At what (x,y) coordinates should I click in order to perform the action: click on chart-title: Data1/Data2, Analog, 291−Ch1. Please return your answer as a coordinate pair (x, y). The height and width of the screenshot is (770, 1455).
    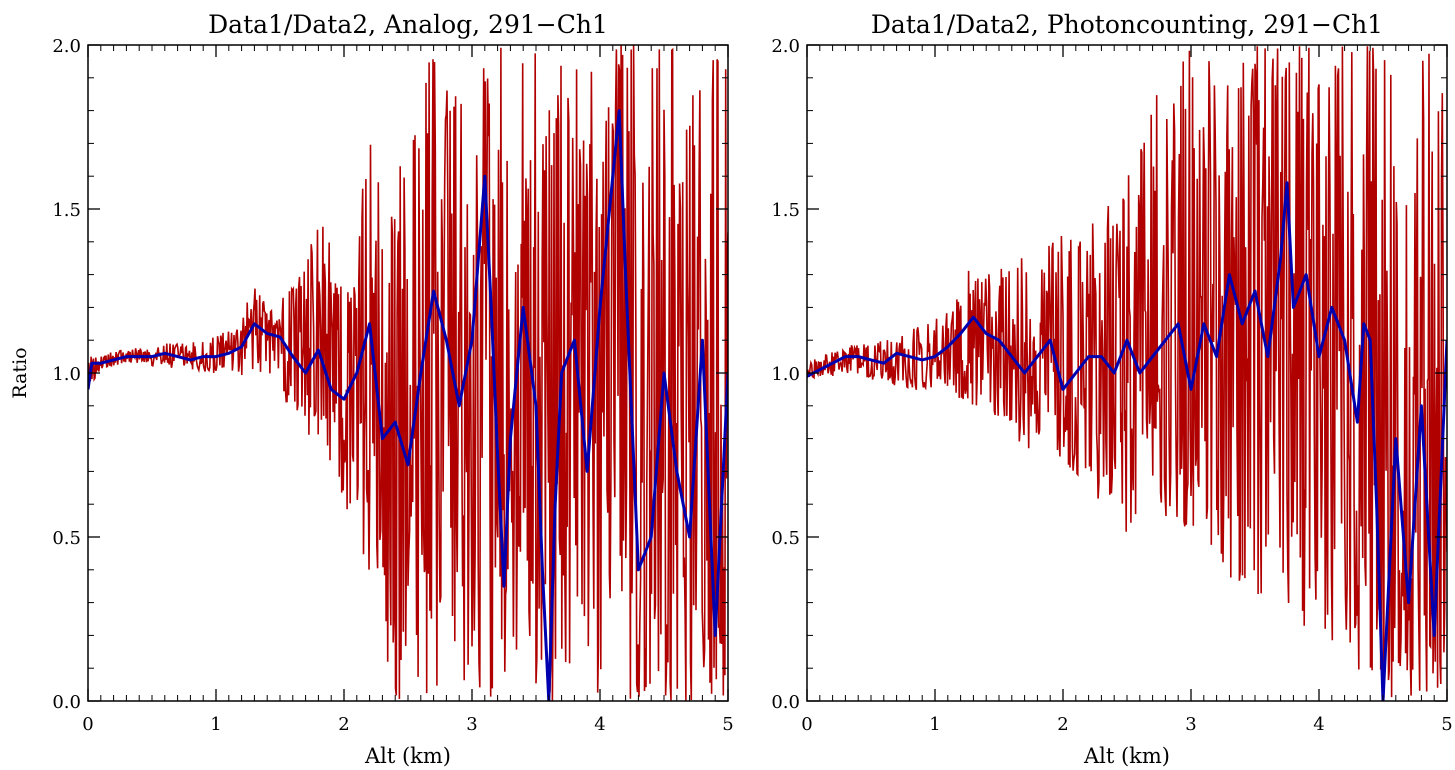
    Looking at the image, I should click on (408, 24).